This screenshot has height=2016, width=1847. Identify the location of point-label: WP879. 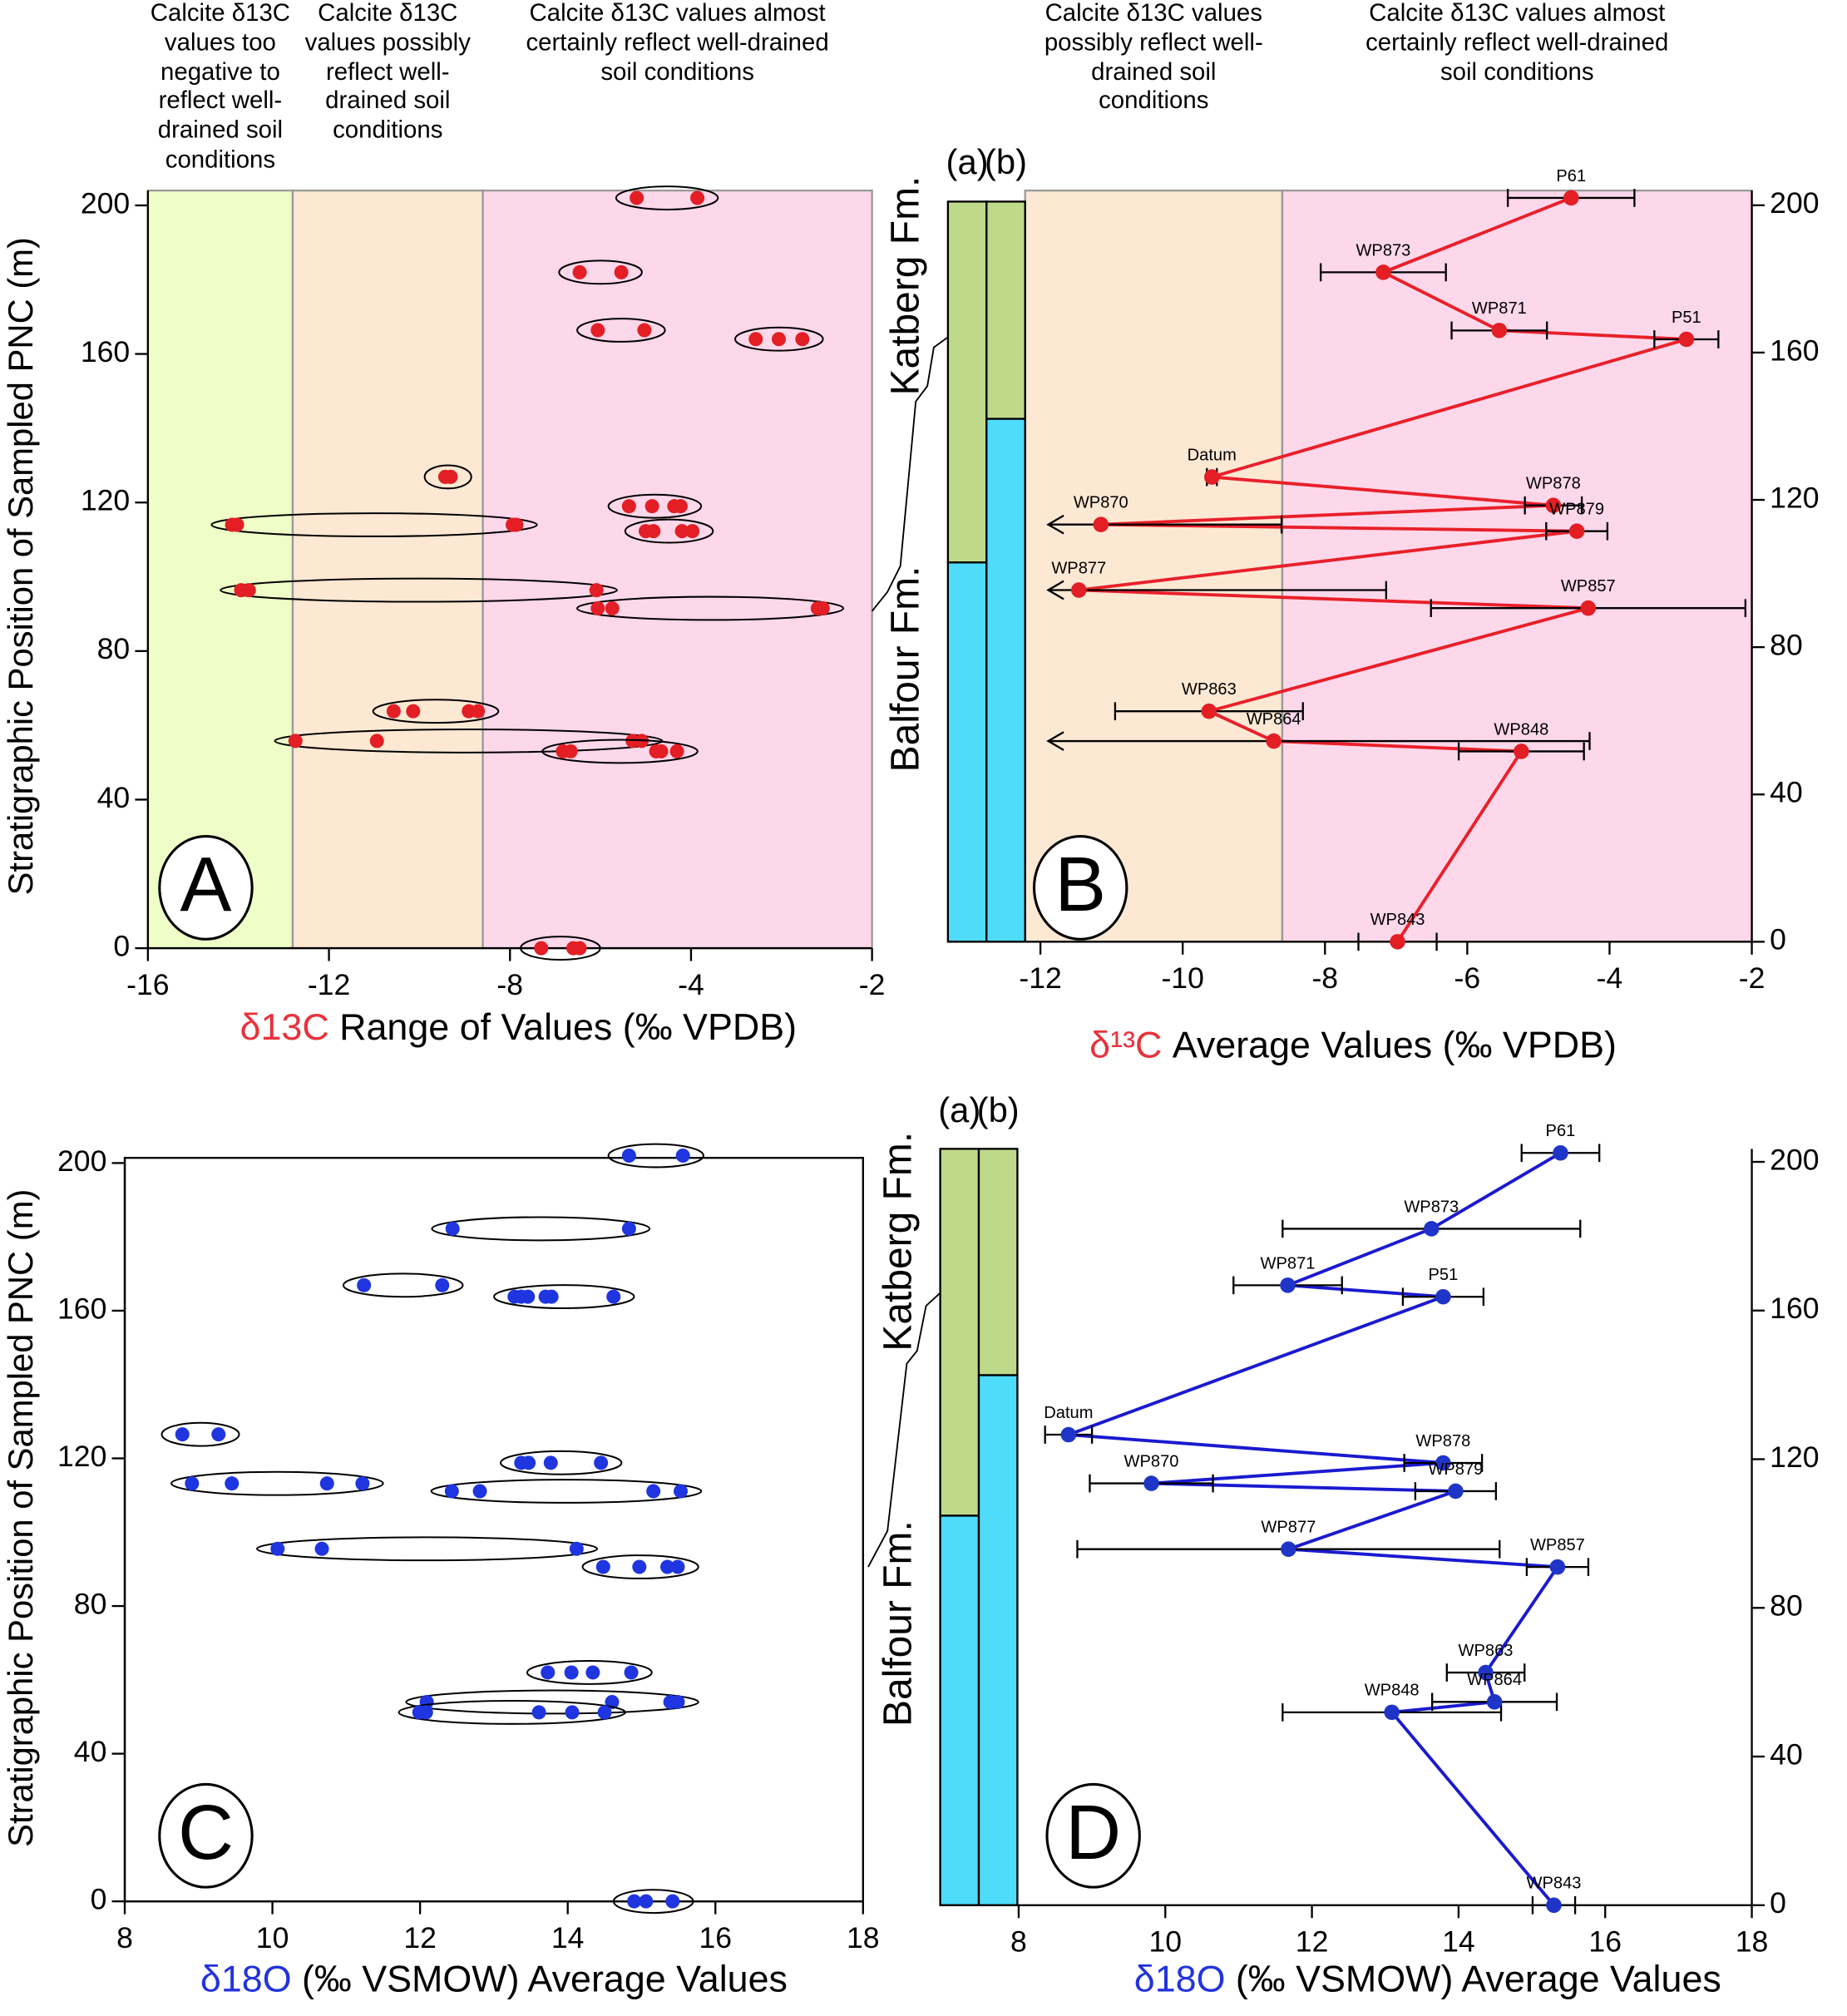
(1576, 510).